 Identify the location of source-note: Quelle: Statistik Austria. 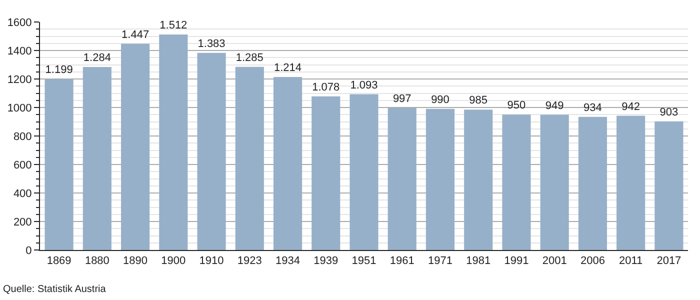
(54, 289).